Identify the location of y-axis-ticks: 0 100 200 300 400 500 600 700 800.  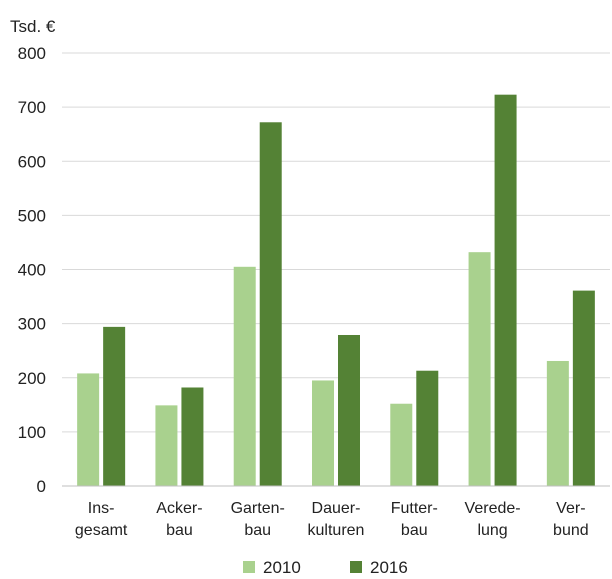
(32, 270).